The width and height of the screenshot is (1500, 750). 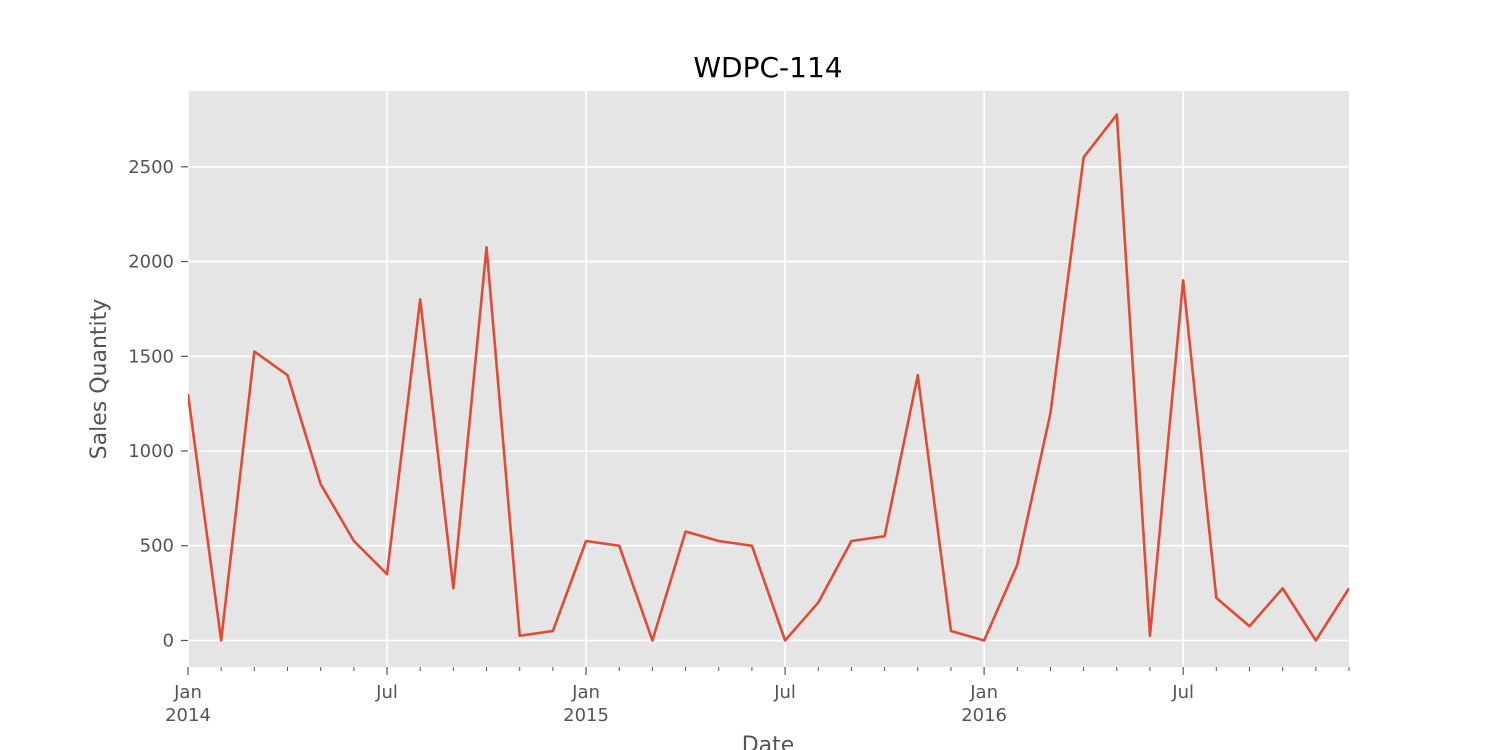 What do you see at coordinates (168, 640) in the screenshot?
I see `y-tick-label: 0` at bounding box center [168, 640].